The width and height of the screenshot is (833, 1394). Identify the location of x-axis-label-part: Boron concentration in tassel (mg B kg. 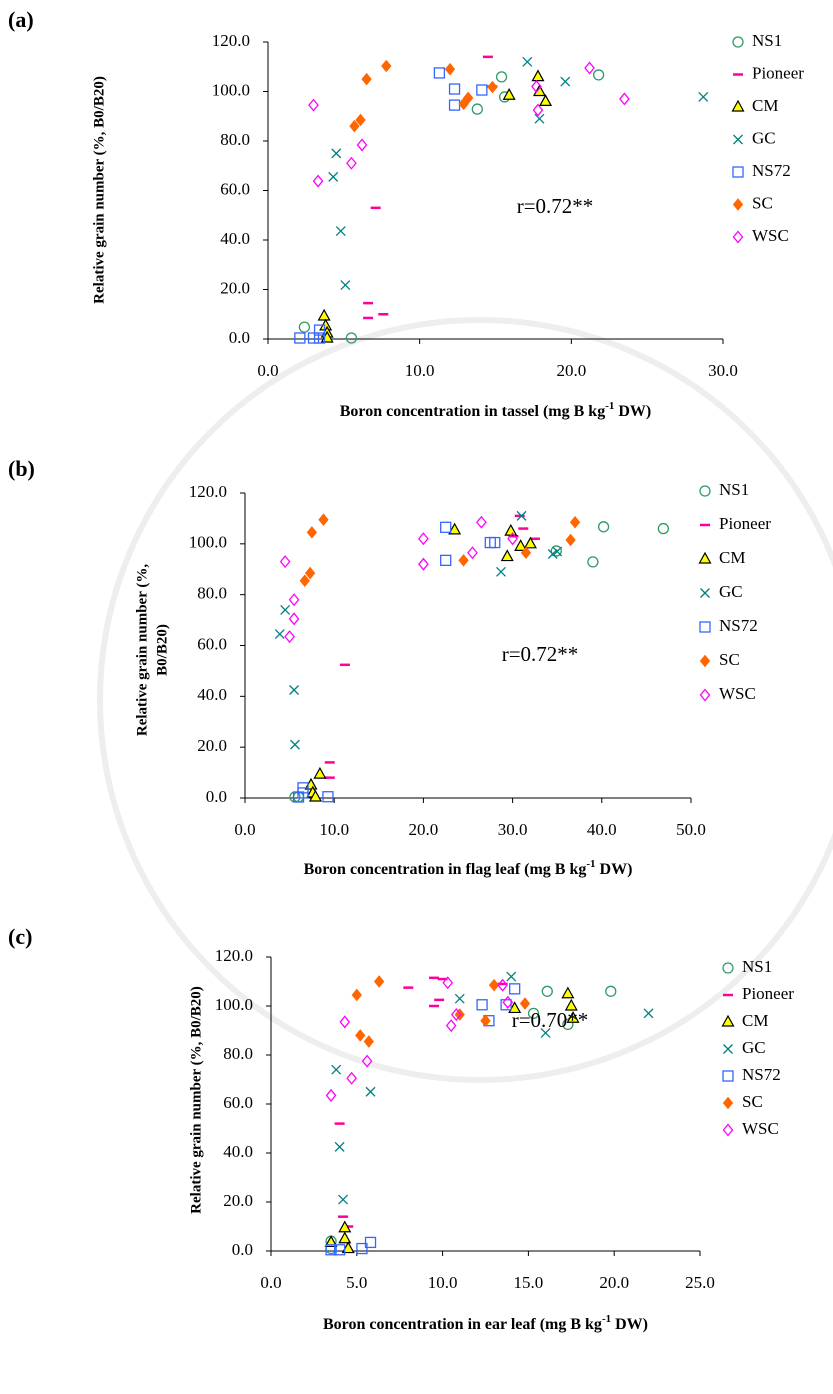
(472, 411).